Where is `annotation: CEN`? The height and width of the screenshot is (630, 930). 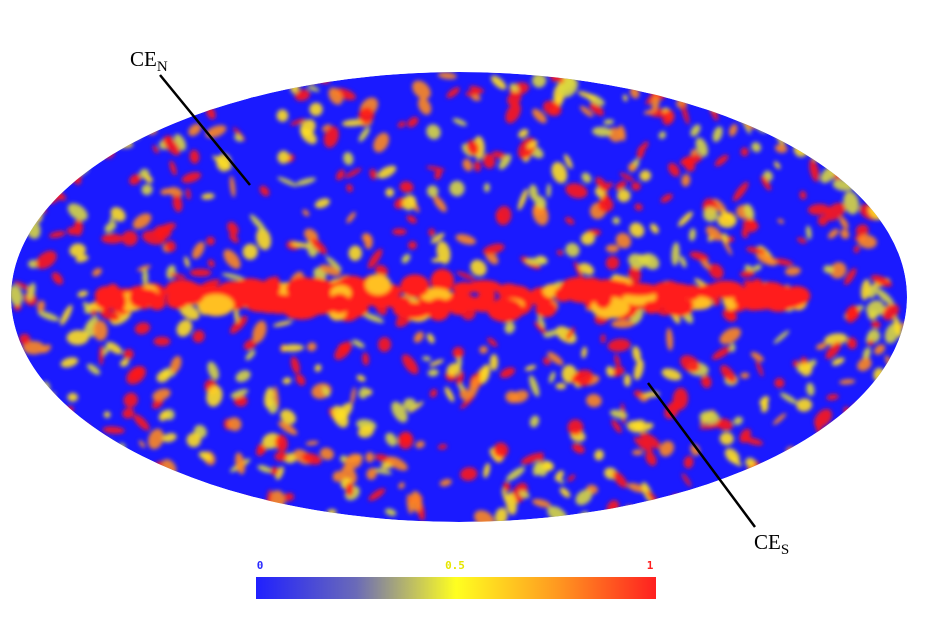 annotation: CEN is located at coordinates (149, 61).